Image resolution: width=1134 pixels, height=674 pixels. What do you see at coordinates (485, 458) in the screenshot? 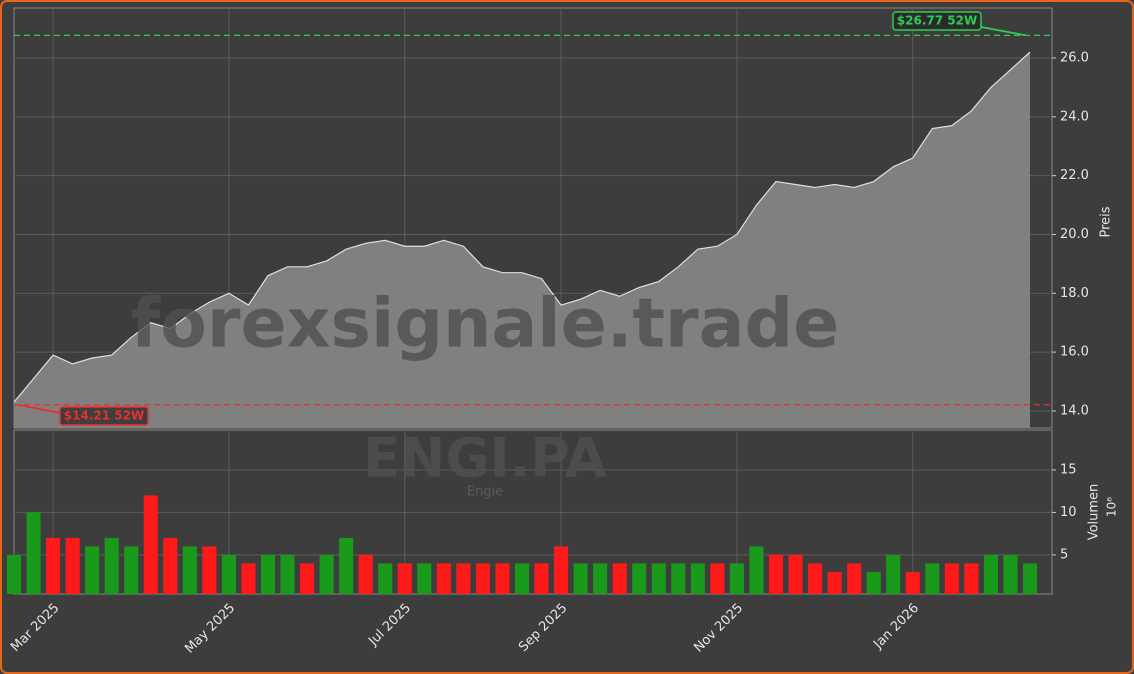
I see `ticker-watermark: ENGI.PA` at bounding box center [485, 458].